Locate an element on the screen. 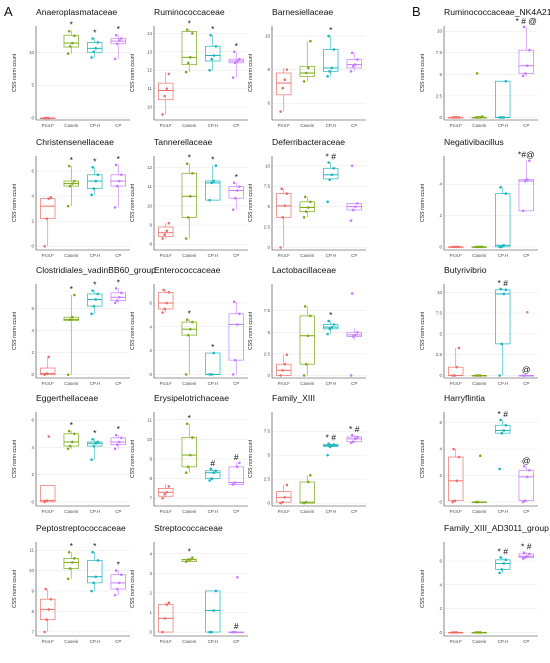  significance-marker: @ is located at coordinates (526, 370).